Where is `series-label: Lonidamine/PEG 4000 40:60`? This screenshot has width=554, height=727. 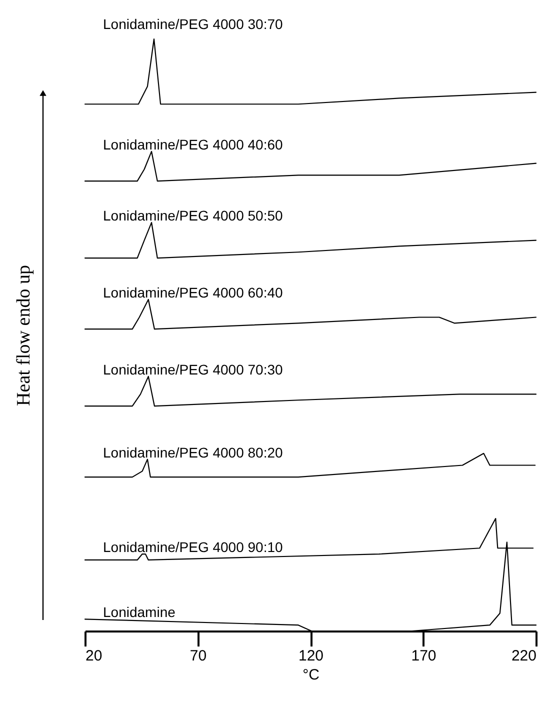
series-label: Lonidamine/PEG 4000 40:60 is located at coordinates (193, 144).